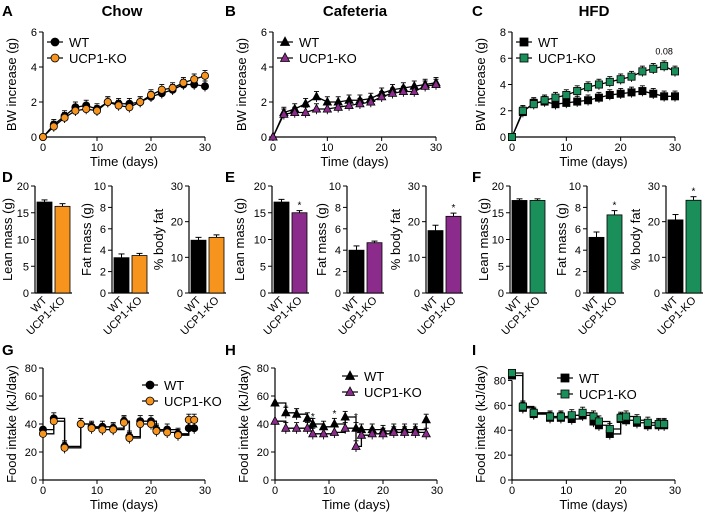 The width and height of the screenshot is (711, 513). I want to click on bar-ko, so click(537, 247).